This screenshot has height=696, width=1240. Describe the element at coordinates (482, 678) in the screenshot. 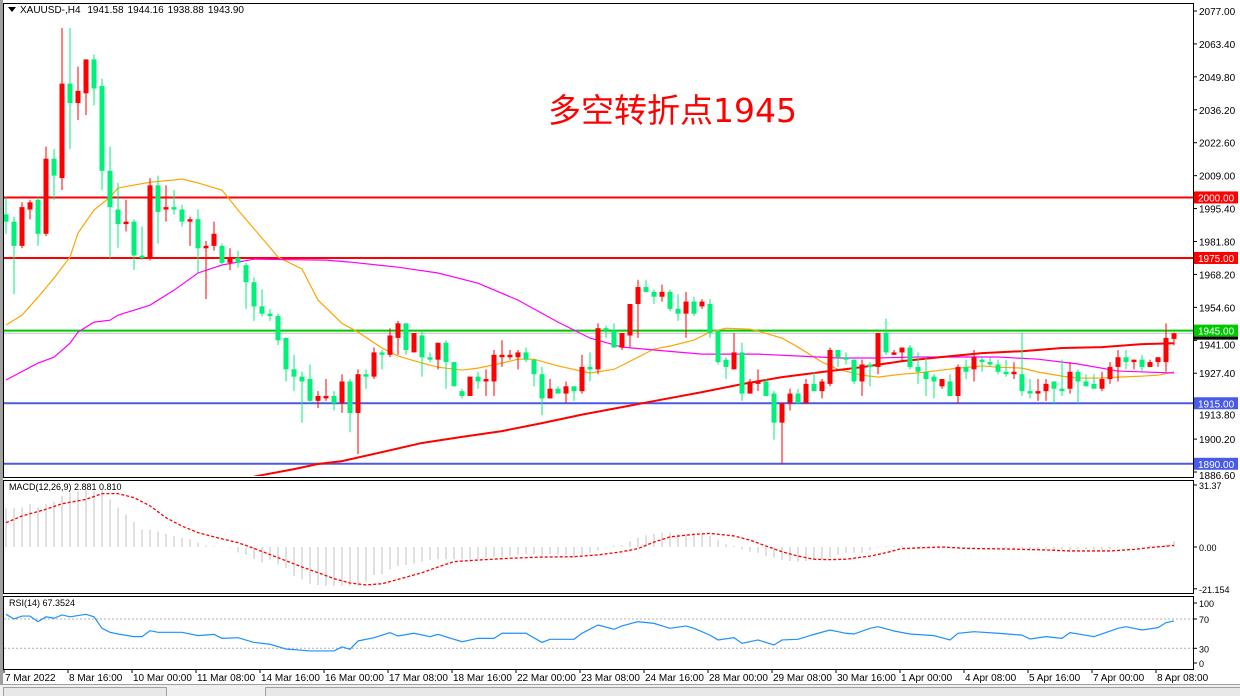

I see `time-tick-label: 18 Mar 16:00` at that location.